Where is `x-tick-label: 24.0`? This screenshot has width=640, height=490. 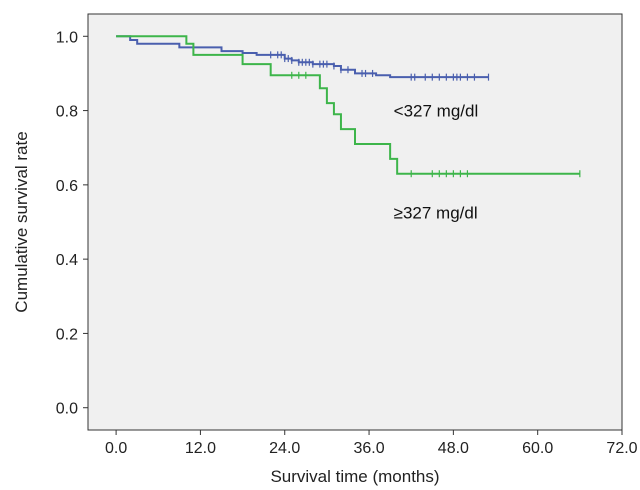
x-tick-label: 24.0 is located at coordinates (284, 448).